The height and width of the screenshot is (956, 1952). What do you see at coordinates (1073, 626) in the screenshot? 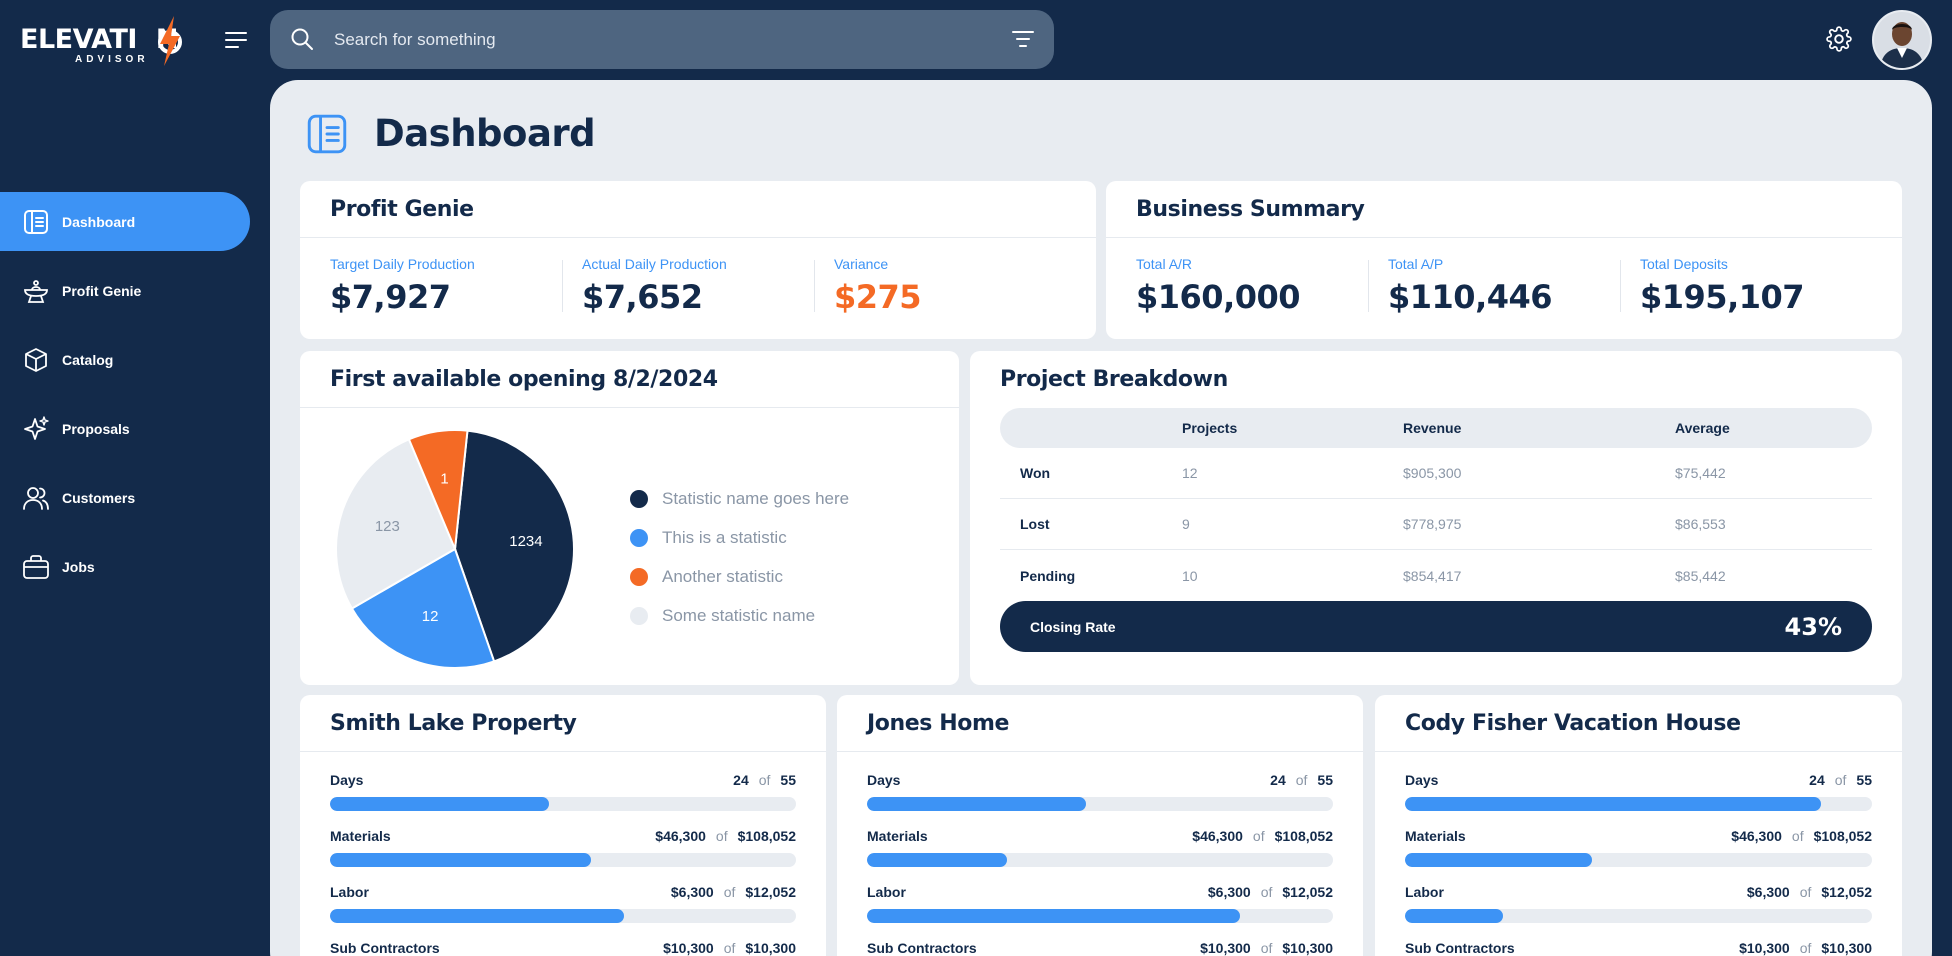
I see `closing-rate-label: Closing Rate` at bounding box center [1073, 626].